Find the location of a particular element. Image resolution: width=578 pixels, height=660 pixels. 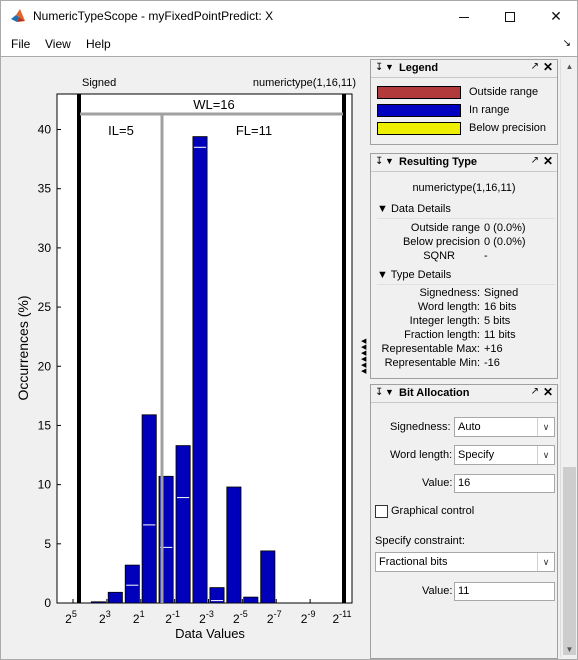

y-axis-label: Occurrences (%) is located at coordinates (23, 347).